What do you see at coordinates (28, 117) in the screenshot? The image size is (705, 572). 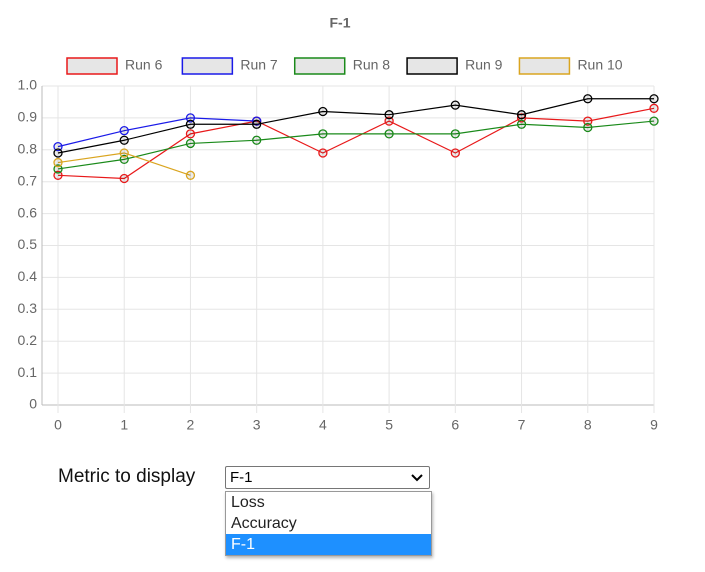 I see `y-tick-label: 0.9` at bounding box center [28, 117].